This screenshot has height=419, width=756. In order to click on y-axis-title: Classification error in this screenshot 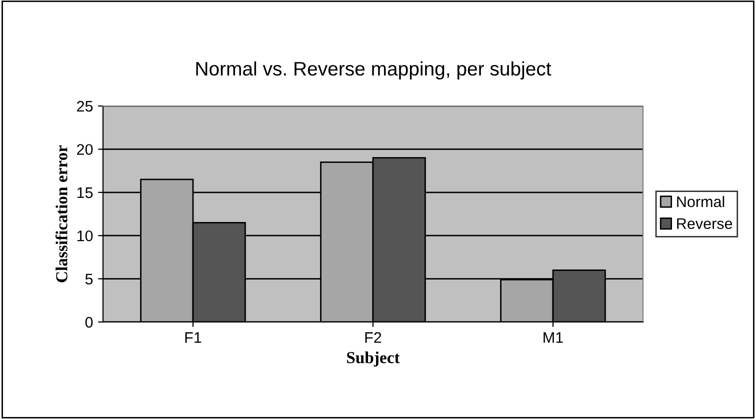, I will do `click(61, 213)`.